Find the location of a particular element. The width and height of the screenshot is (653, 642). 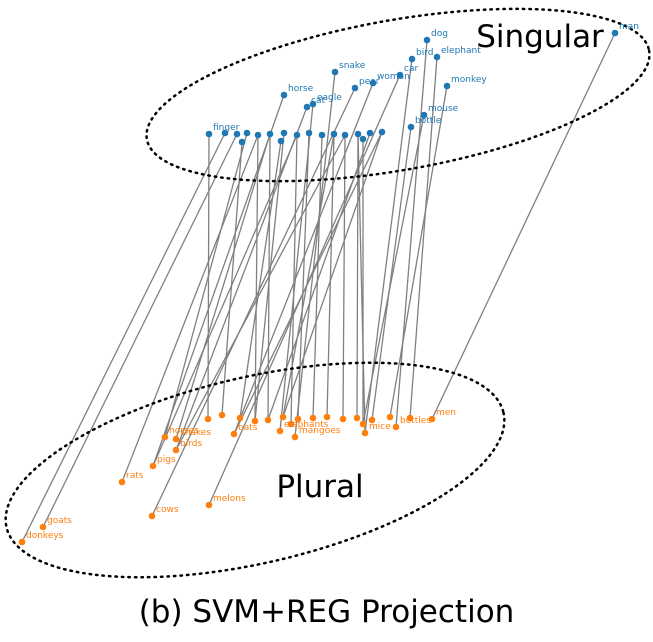

singular-label-woman: woman is located at coordinates (393, 77).